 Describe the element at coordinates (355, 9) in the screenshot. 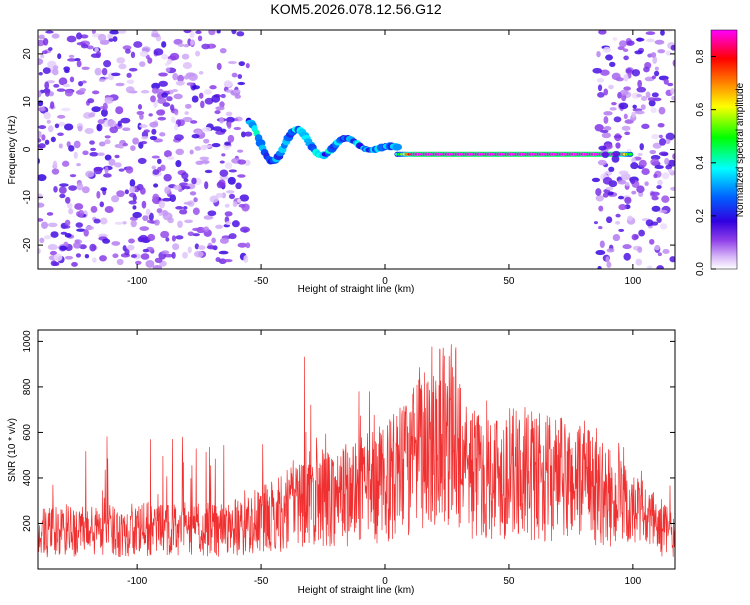

I see `chart-title: KOM5.2026.078.12.56.G12` at that location.